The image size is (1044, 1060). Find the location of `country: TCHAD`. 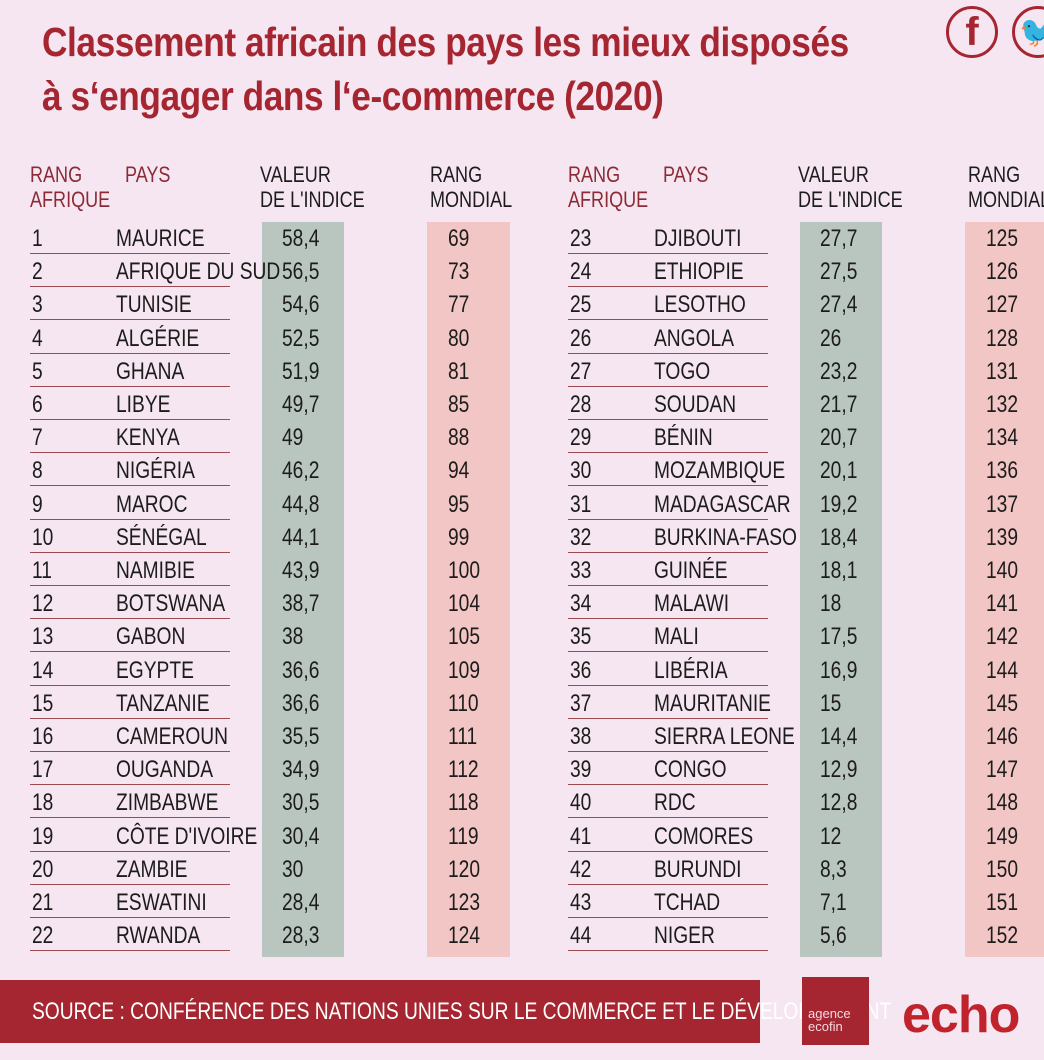

country: TCHAD is located at coordinates (687, 902).